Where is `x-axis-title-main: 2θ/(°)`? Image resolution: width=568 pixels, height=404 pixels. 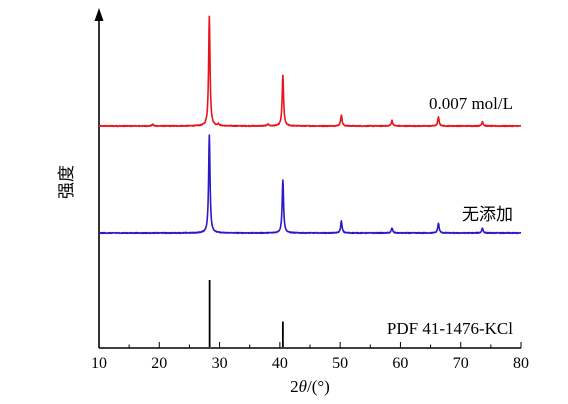 x-axis-title-main: 2θ/(°) is located at coordinates (310, 386).